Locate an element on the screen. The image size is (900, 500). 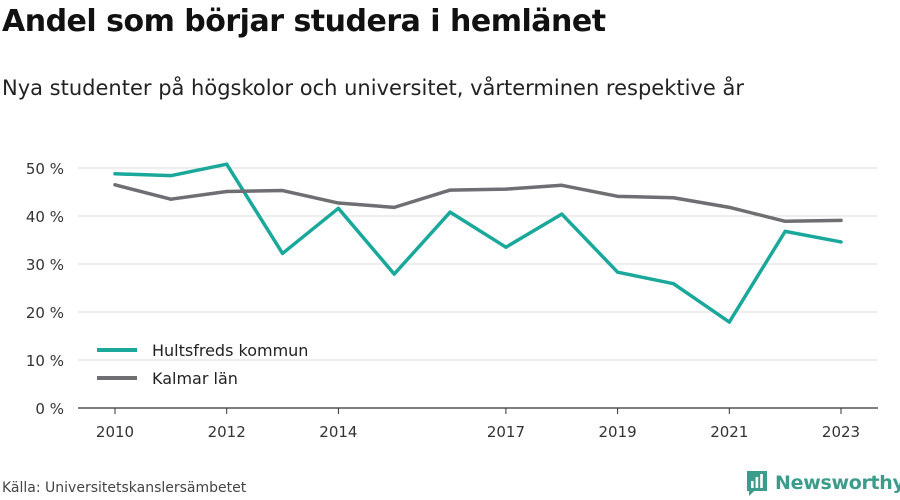
y-tick-label: 10 % is located at coordinates (45, 361).